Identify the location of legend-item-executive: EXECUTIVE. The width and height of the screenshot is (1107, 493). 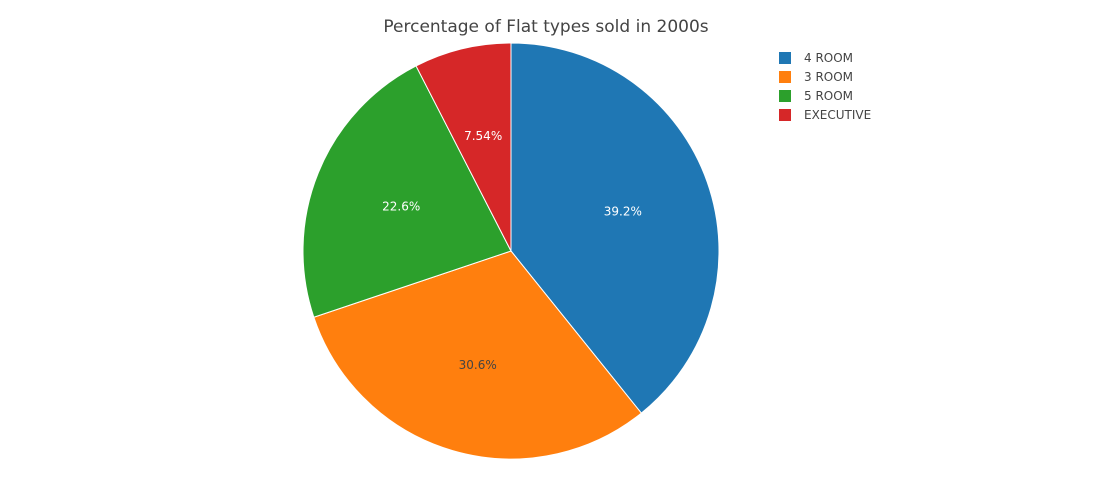
(825, 115).